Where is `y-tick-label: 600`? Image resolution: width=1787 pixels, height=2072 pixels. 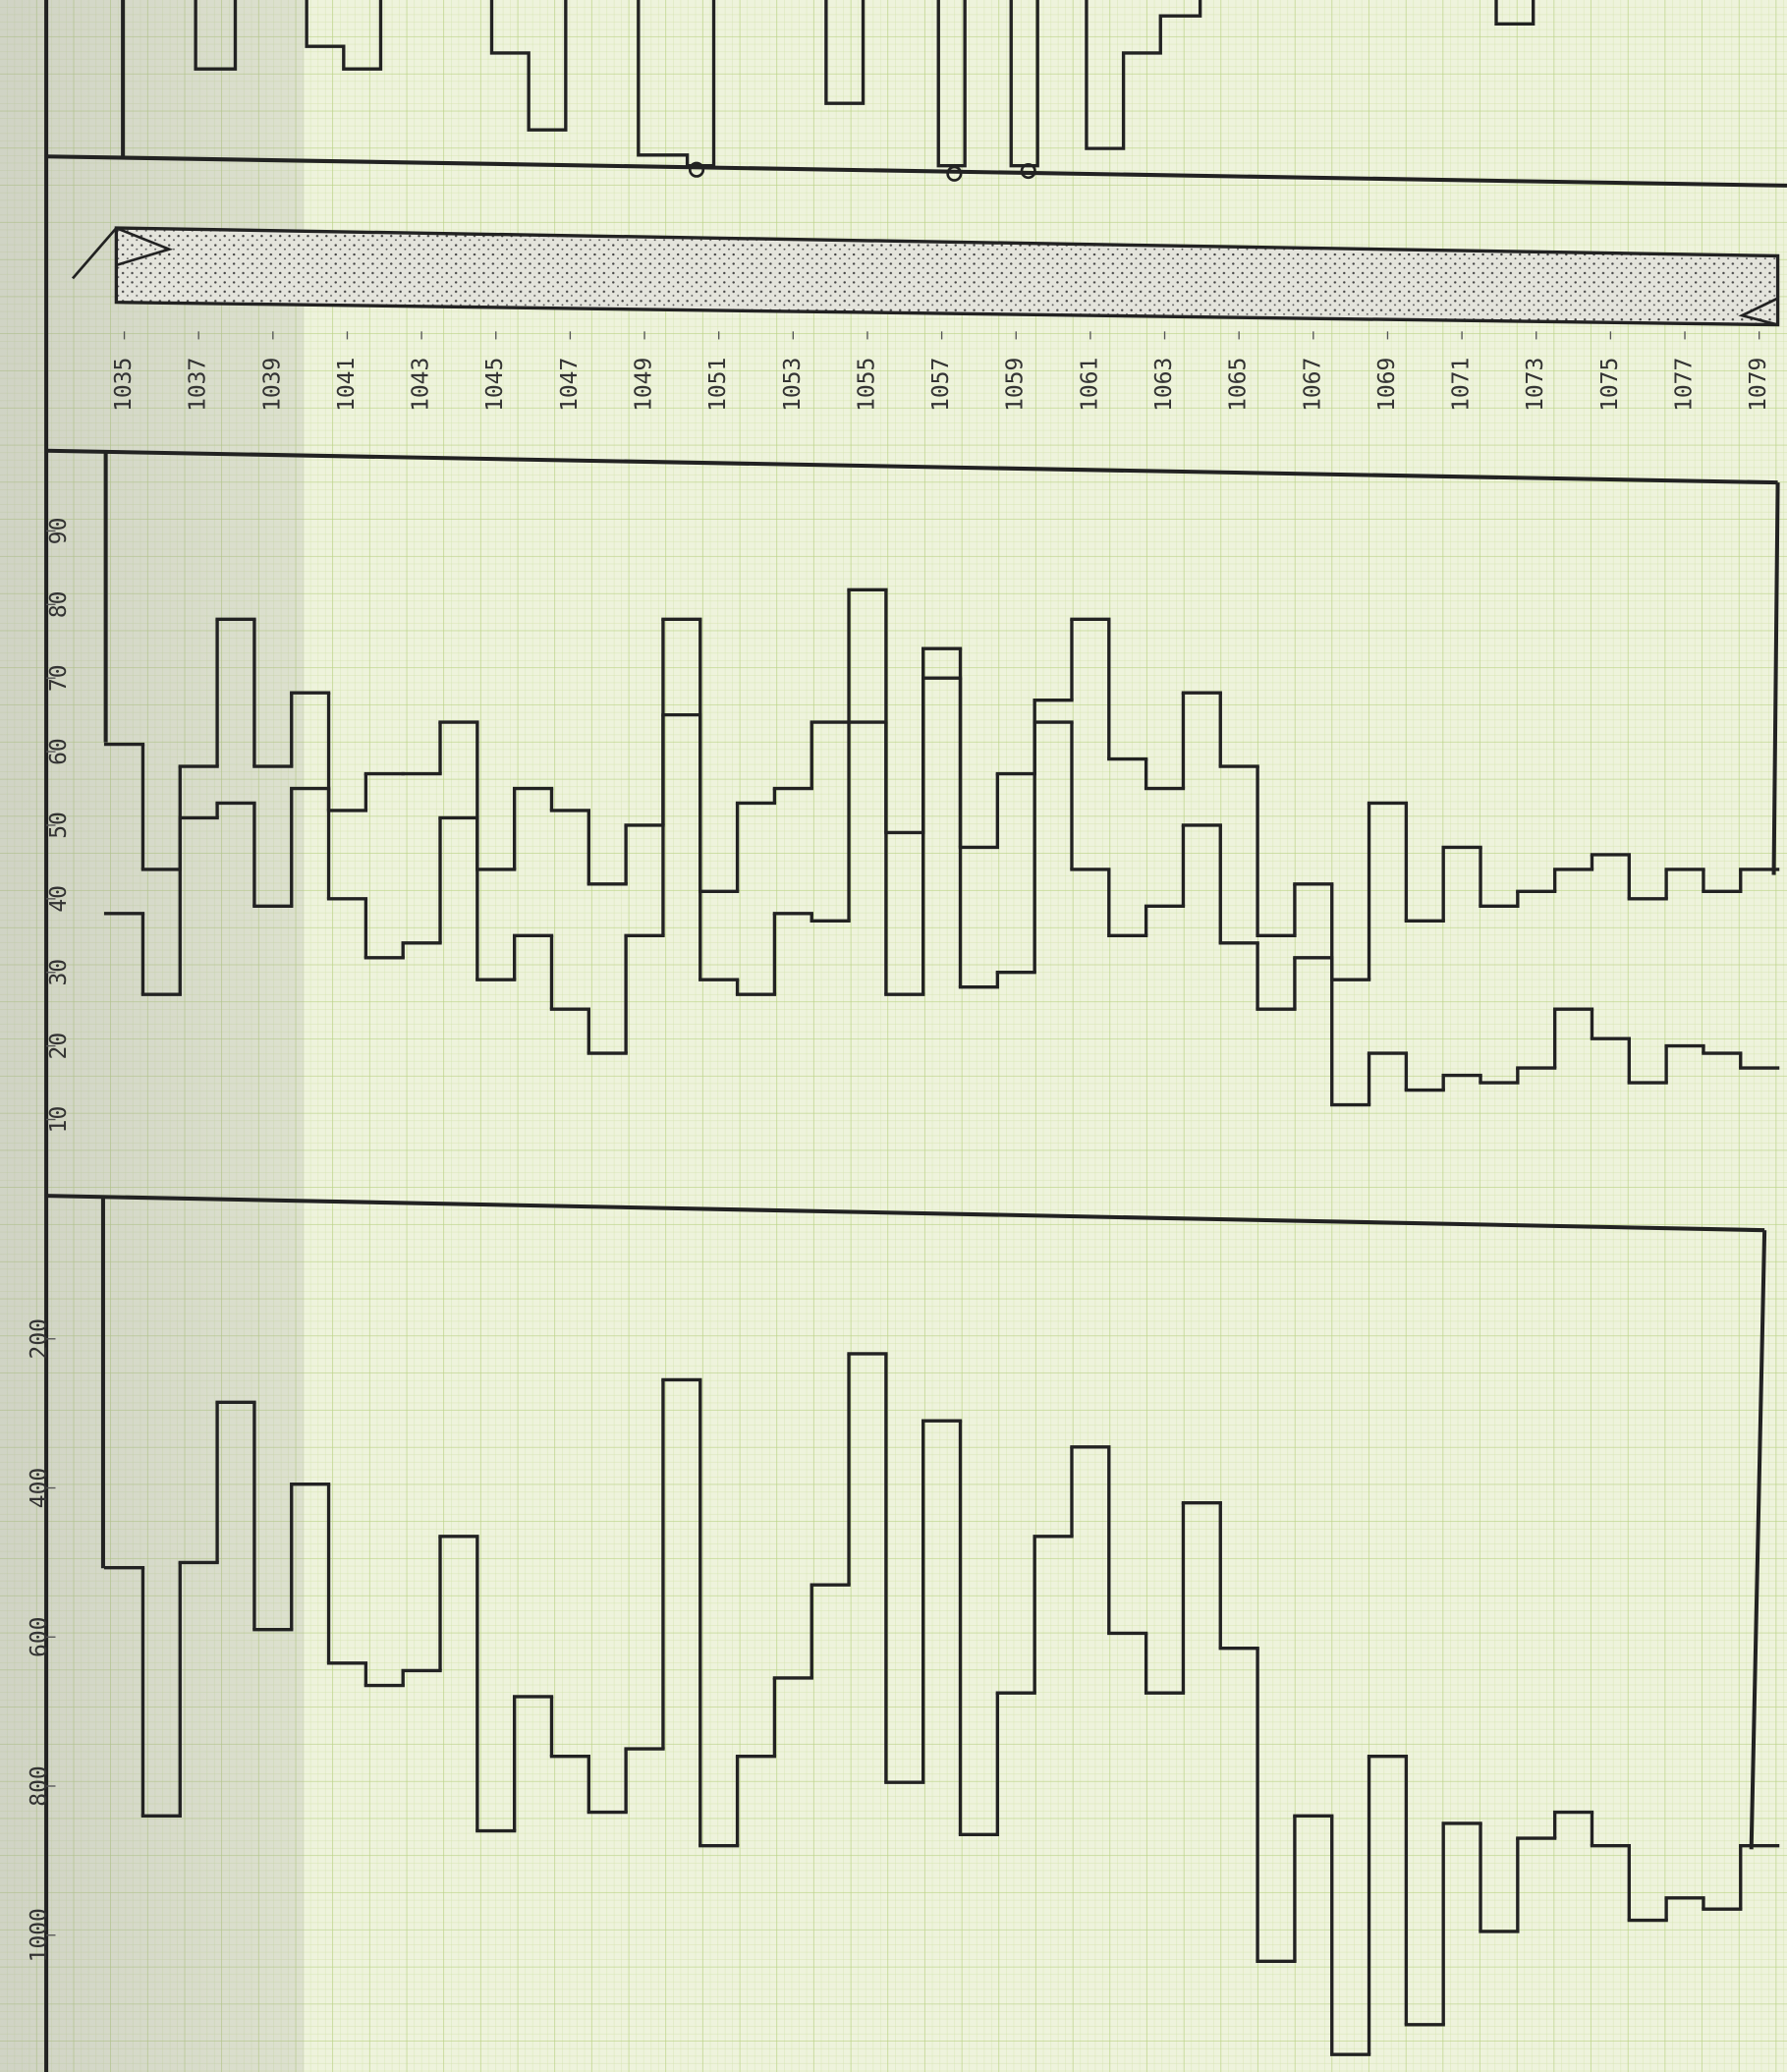 y-tick-label: 600 is located at coordinates (39, 1637).